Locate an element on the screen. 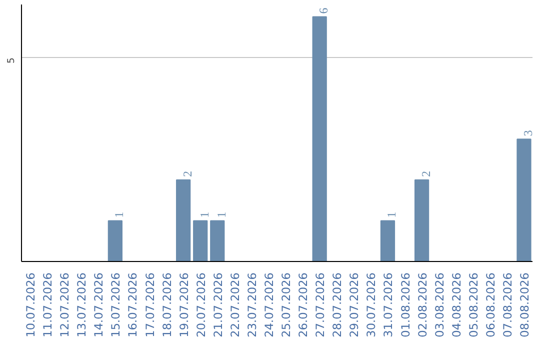  x-tick-label: 23.07.2026 is located at coordinates (251, 305).